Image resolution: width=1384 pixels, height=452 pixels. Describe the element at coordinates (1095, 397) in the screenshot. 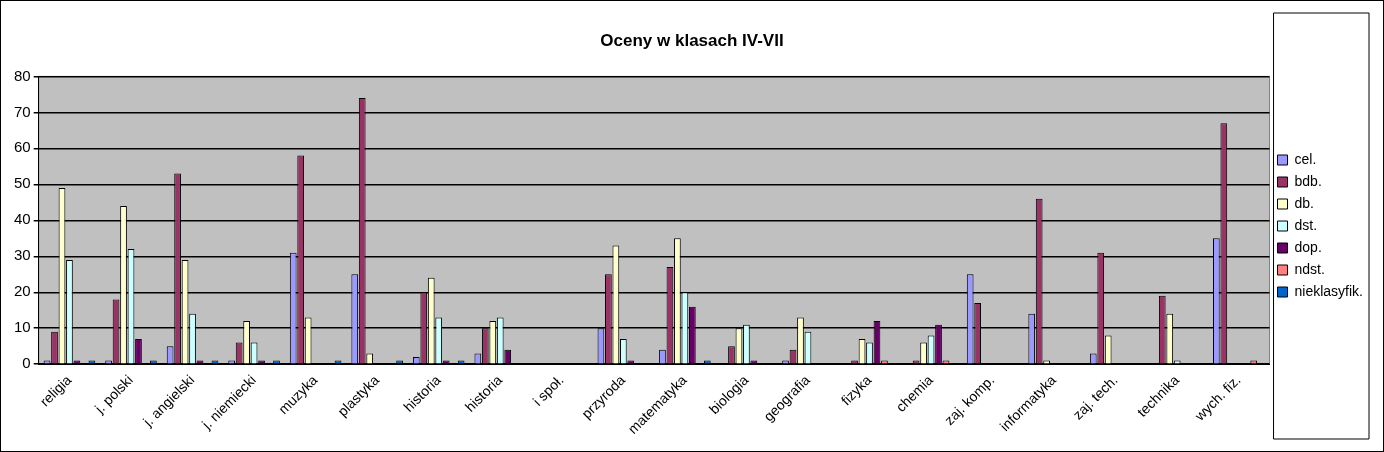

I see `x-tick-label: zaj. tech.` at that location.